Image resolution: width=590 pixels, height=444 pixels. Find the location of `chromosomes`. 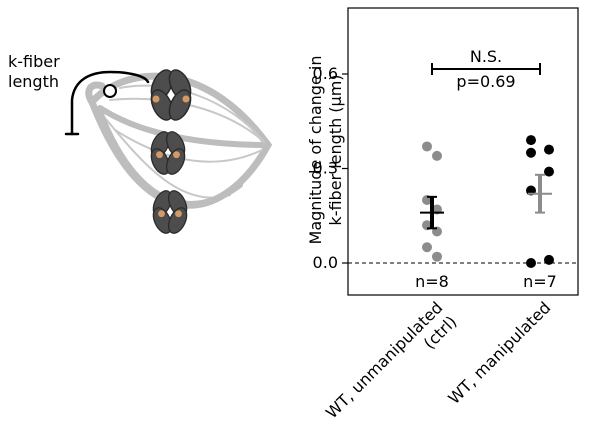

chromosomes is located at coordinates (171, 151).